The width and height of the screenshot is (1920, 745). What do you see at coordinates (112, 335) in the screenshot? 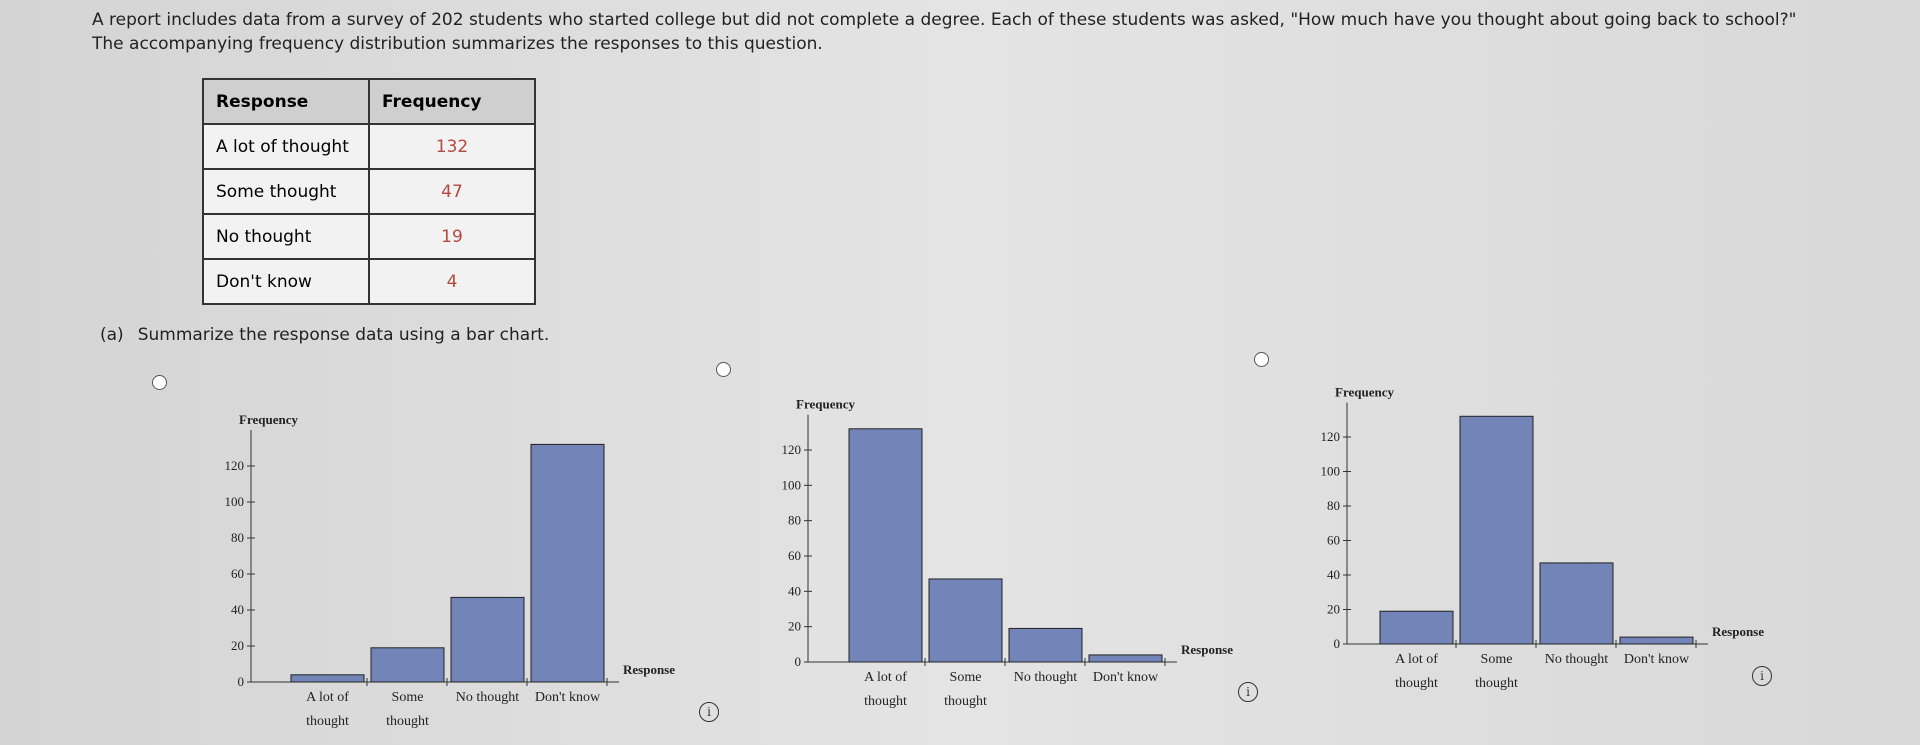
I see `part-label: (a)` at bounding box center [112, 335].